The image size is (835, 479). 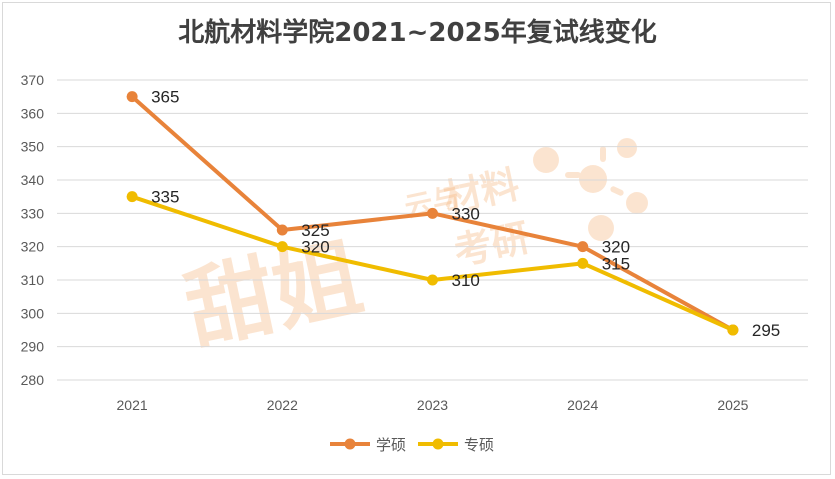 I want to click on y-tick-label: 350, so click(x=33, y=147).